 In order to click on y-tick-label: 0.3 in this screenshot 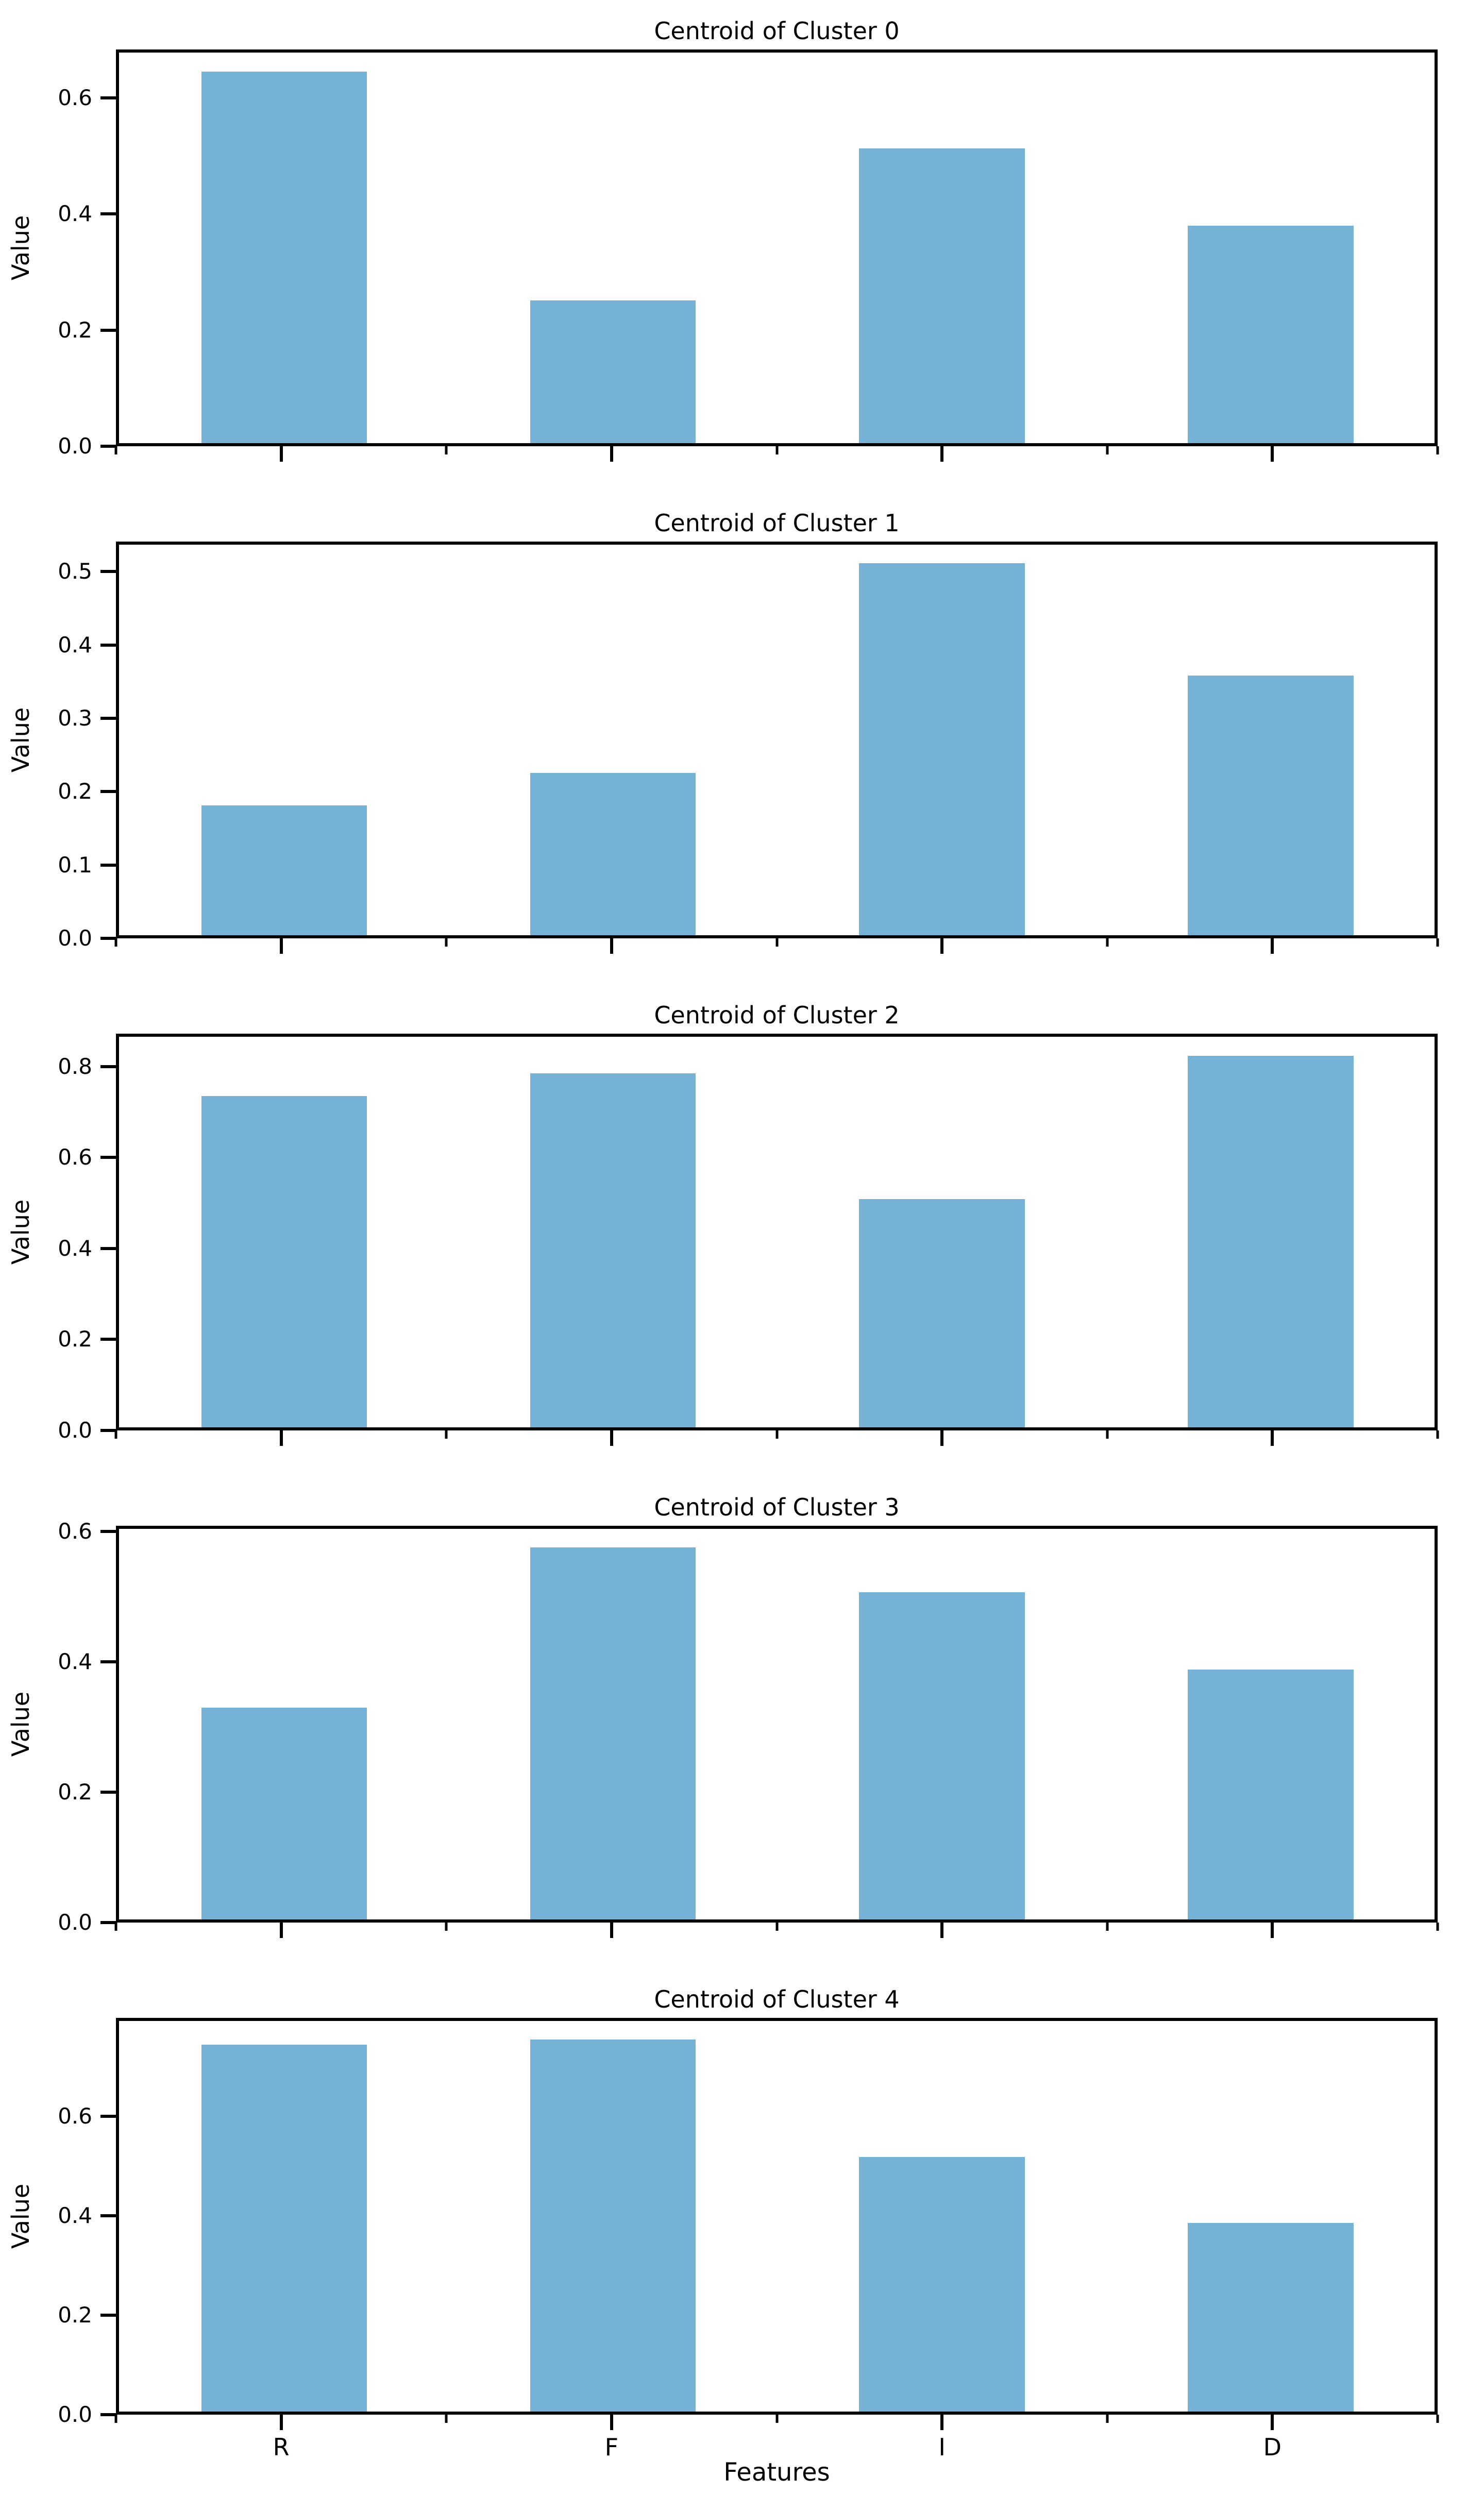, I will do `click(75, 718)`.